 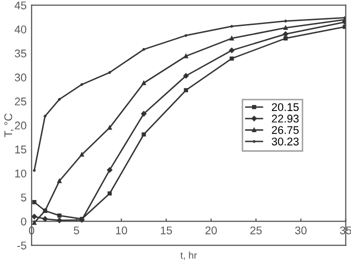 What do you see at coordinates (20, 102) in the screenshot?
I see `y-tick-label: 25` at bounding box center [20, 102].